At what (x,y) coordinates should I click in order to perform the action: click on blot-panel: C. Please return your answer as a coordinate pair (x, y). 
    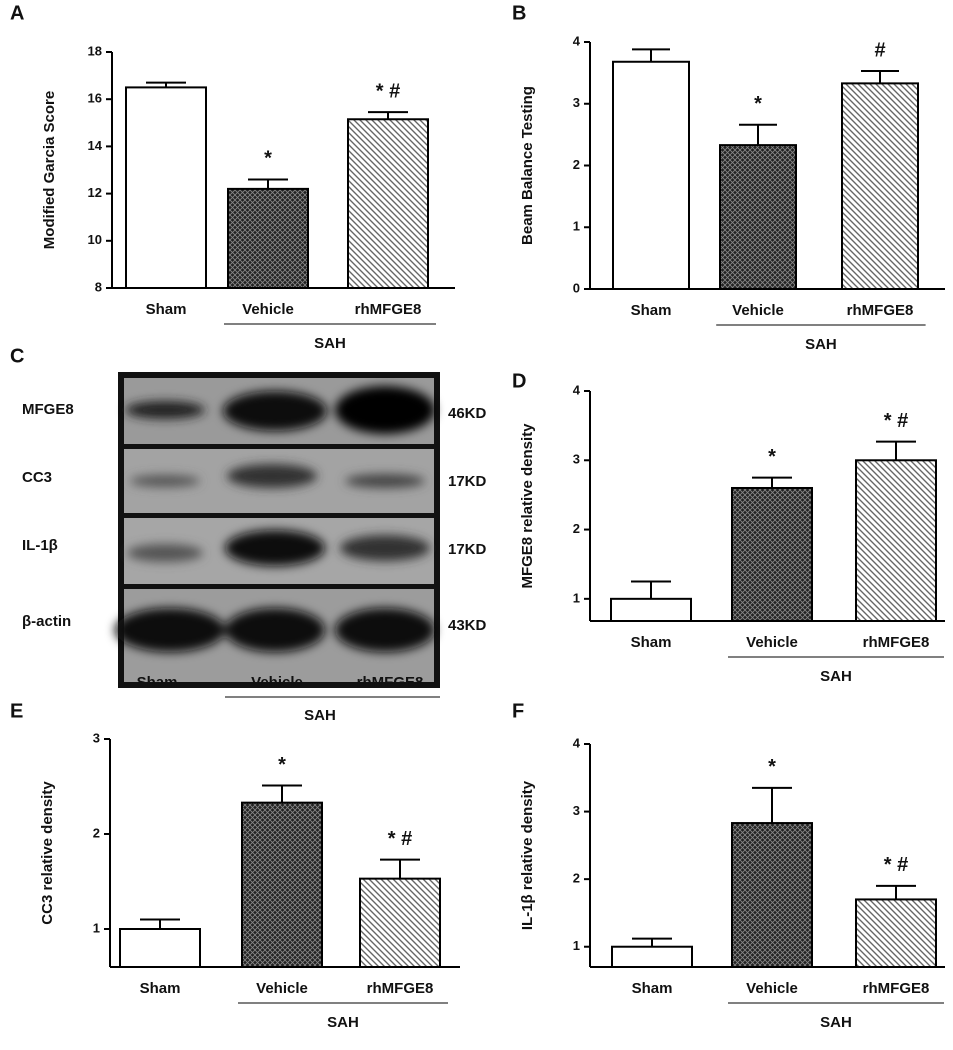
    Looking at the image, I should click on (225, 516).